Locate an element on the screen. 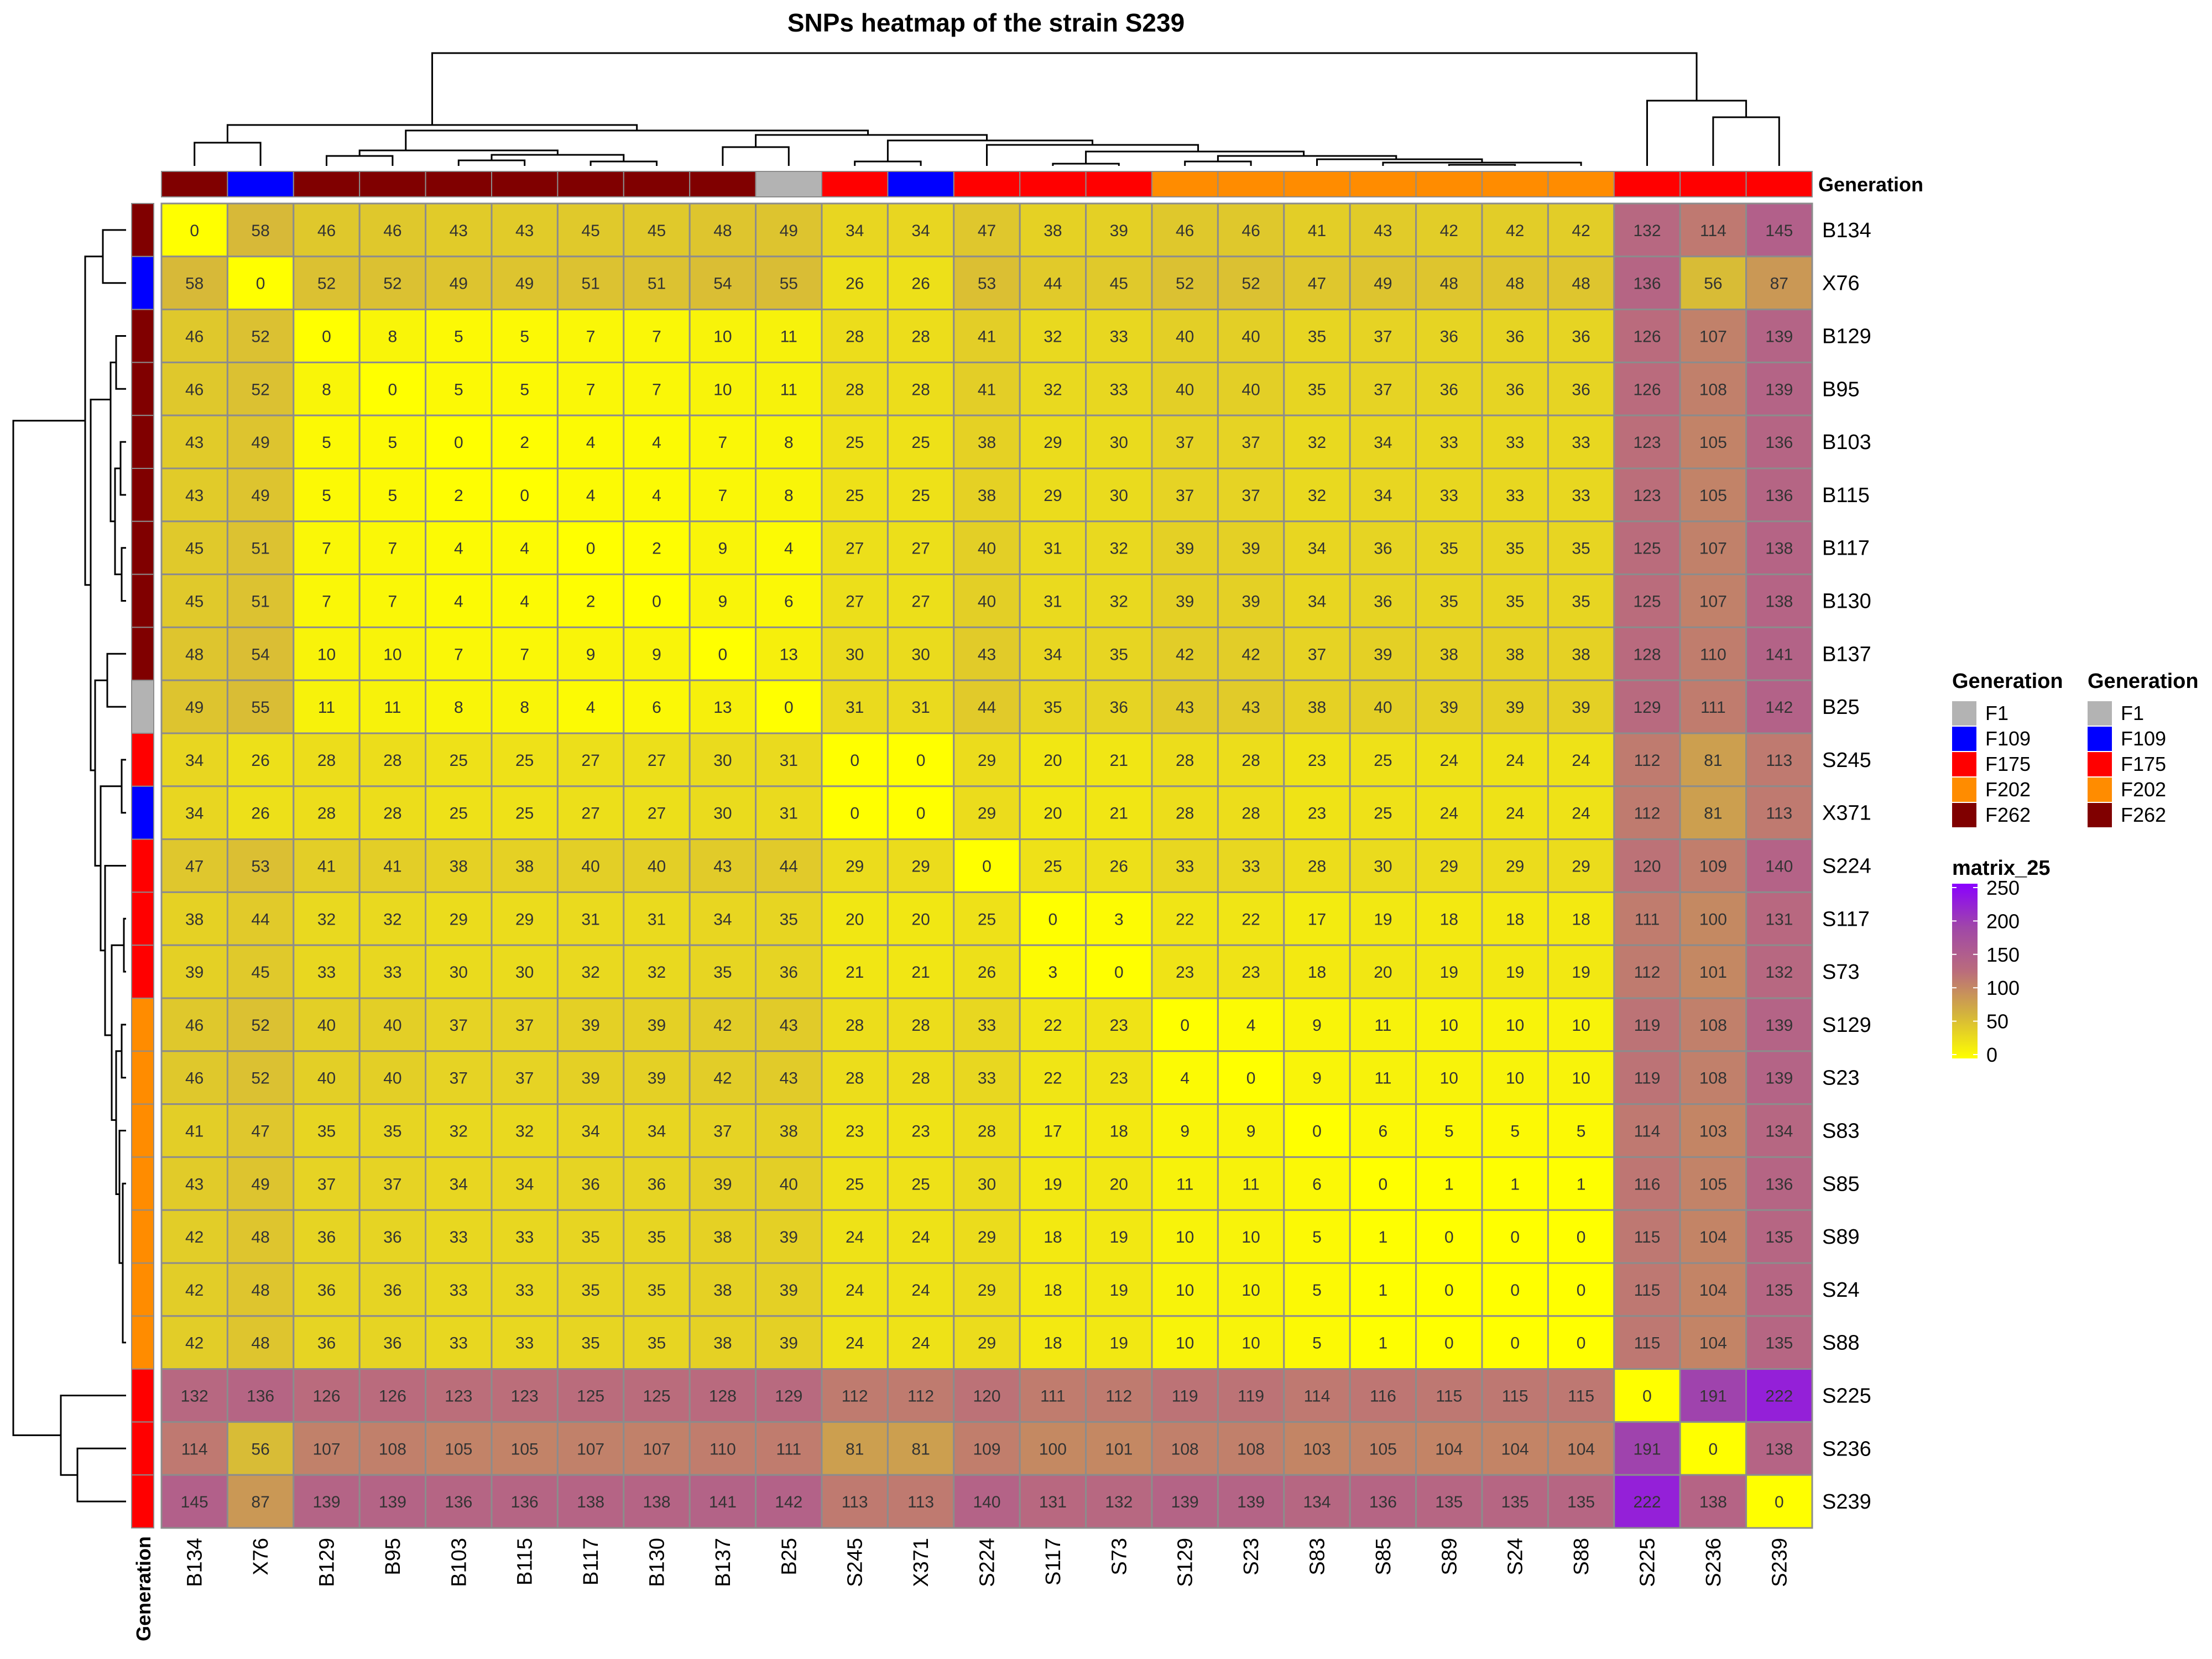 The height and width of the screenshot is (1659, 2212). cell-value-label: 105 is located at coordinates (525, 1449).